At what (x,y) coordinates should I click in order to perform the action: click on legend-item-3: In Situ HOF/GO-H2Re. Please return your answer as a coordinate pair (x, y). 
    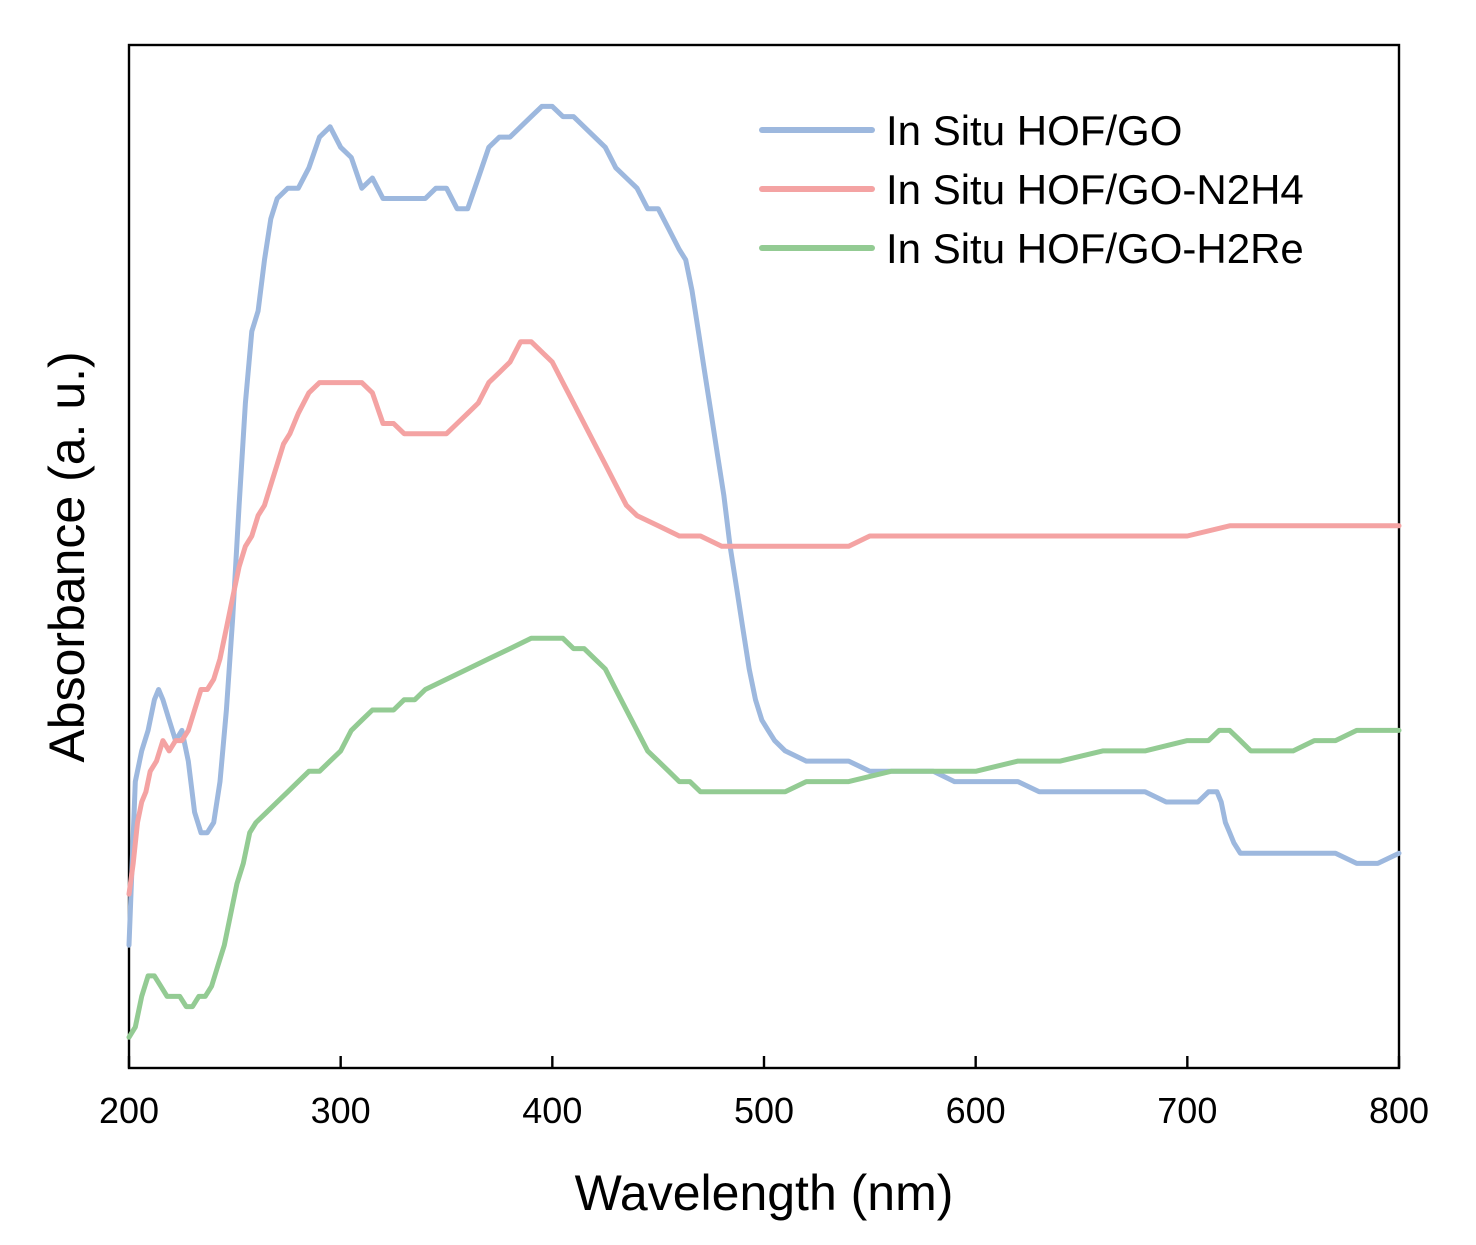
    Looking at the image, I should click on (1031, 248).